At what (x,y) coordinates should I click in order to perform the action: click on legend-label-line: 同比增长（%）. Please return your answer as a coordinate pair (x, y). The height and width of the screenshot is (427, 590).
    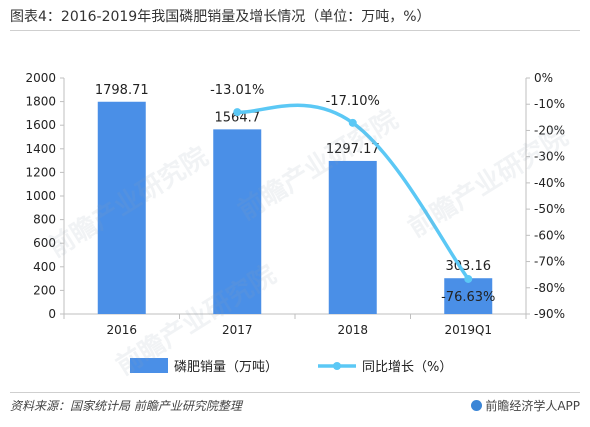
    Looking at the image, I should click on (407, 367).